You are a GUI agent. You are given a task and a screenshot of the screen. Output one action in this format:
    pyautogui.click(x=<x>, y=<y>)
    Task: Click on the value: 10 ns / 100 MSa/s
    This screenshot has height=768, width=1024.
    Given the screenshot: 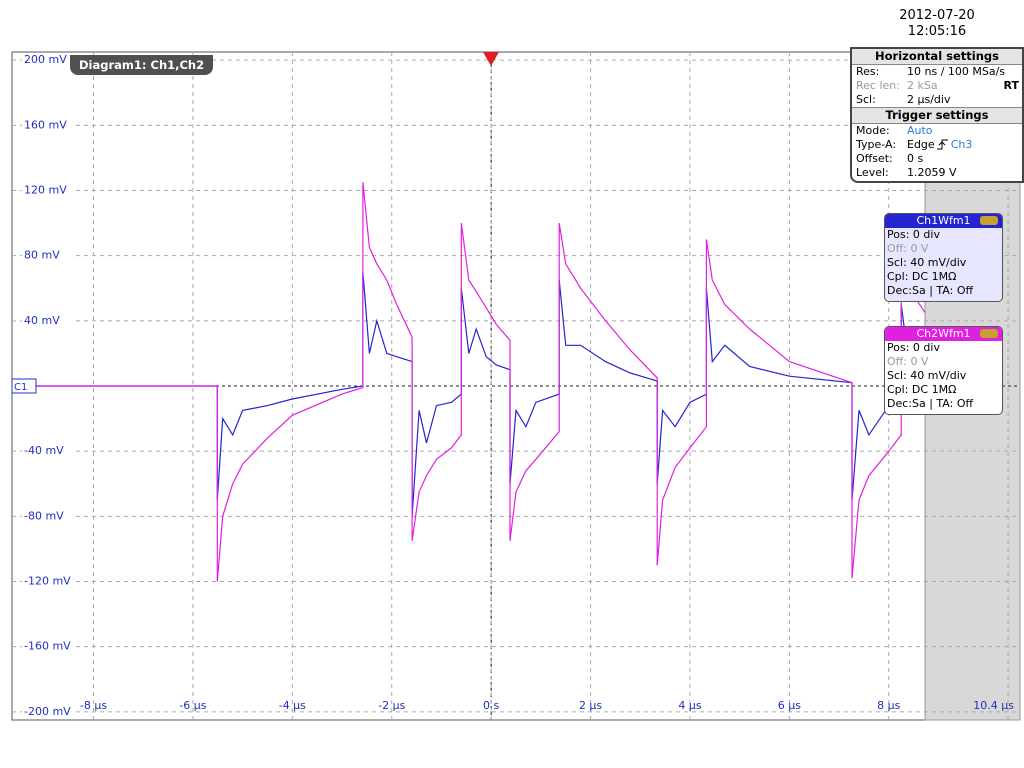 What is the action you would take?
    pyautogui.click(x=956, y=71)
    